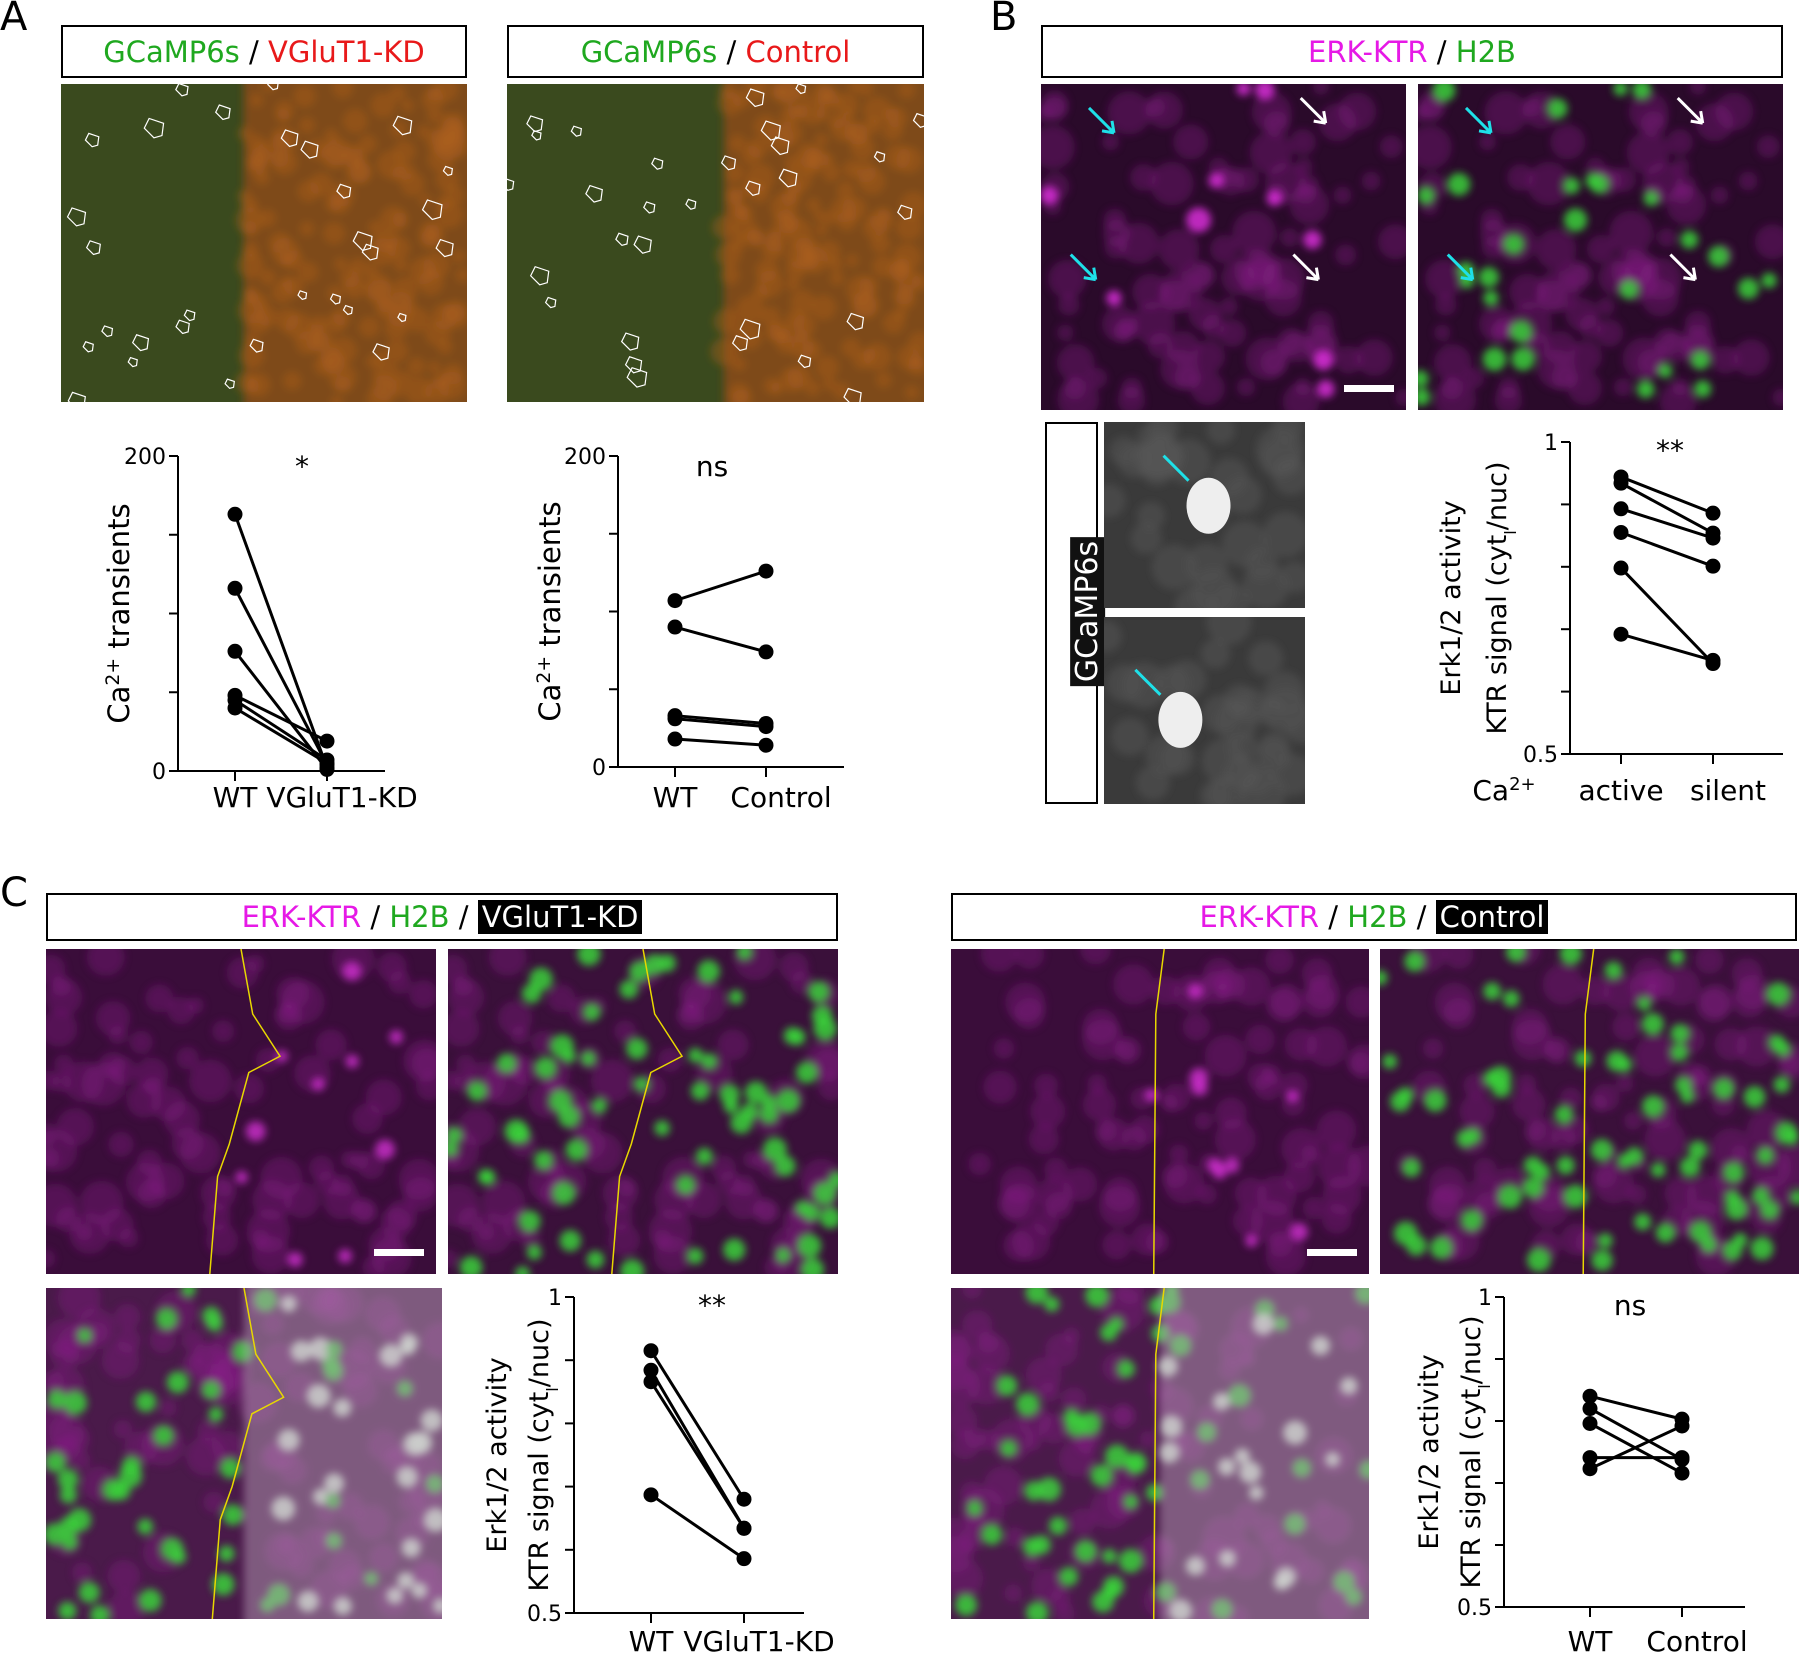 This screenshot has width=1800, height=1661. What do you see at coordinates (346, 51) in the screenshot?
I see `header-part: VGluT1-KD` at bounding box center [346, 51].